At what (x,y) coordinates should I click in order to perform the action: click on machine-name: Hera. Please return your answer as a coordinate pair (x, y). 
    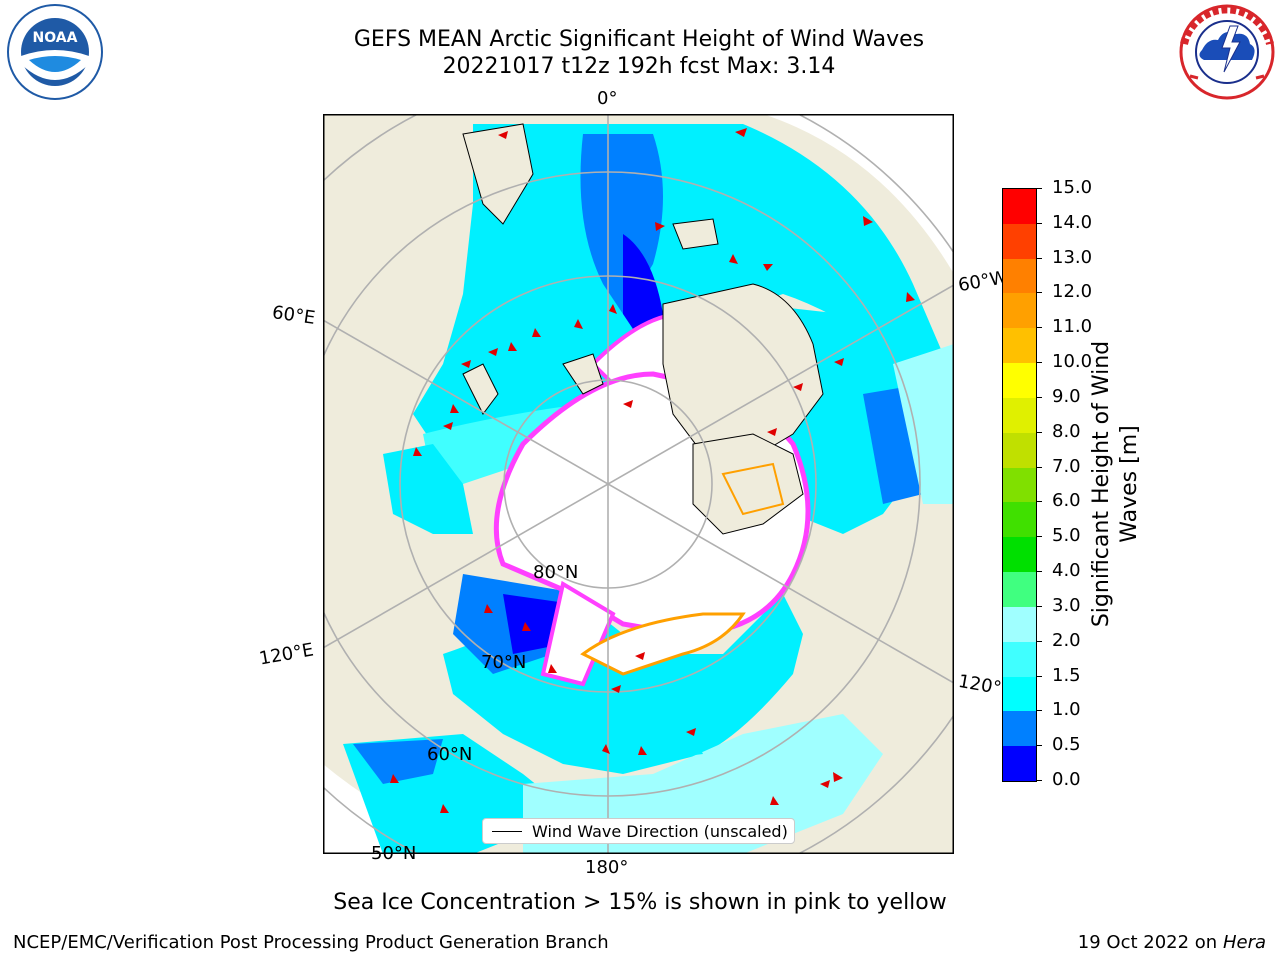
    Looking at the image, I should click on (1244, 942).